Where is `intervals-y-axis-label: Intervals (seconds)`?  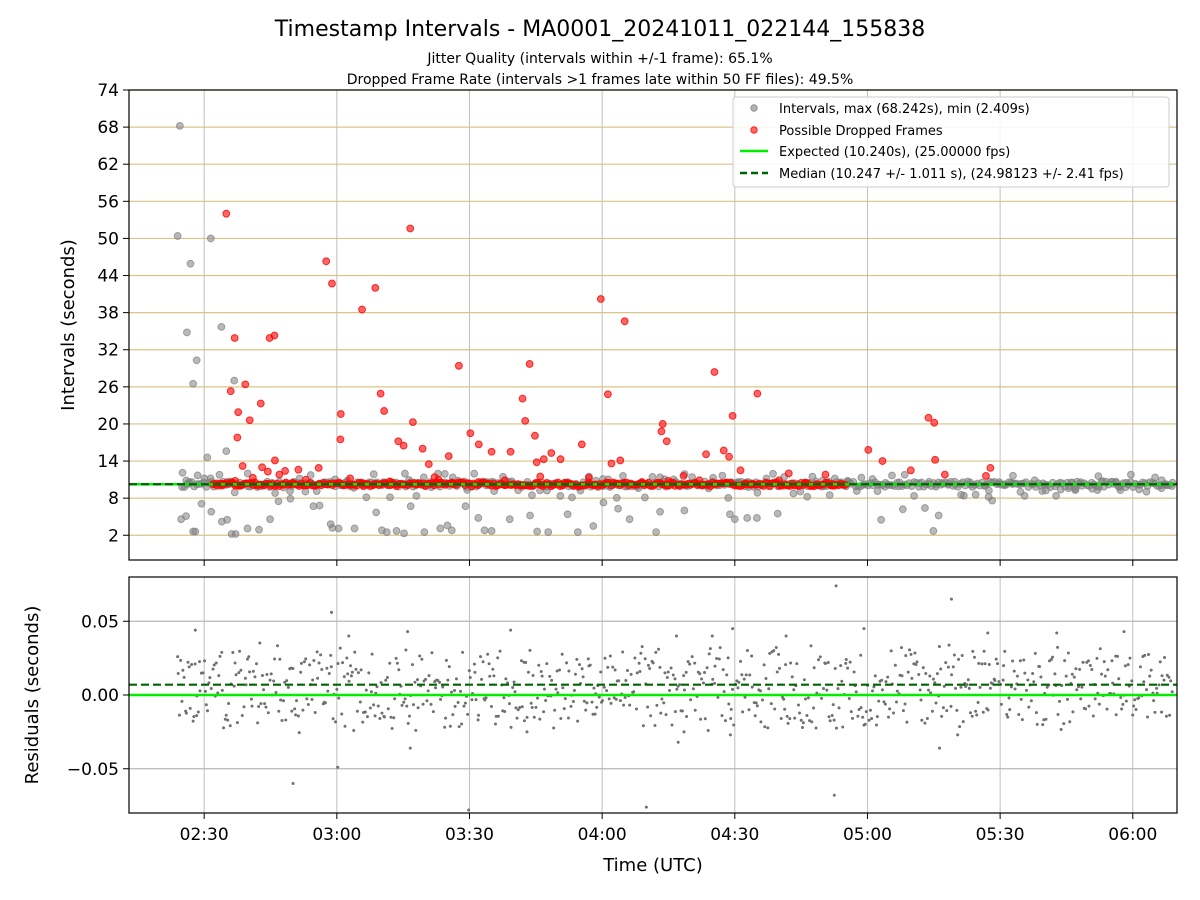
intervals-y-axis-label: Intervals (seconds) is located at coordinates (68, 325).